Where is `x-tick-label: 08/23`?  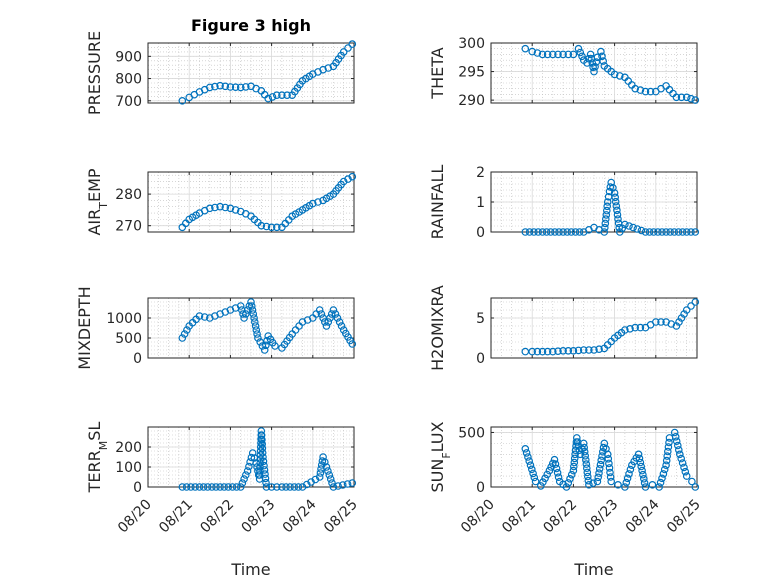 x-tick-label: 08/23 is located at coordinates (259, 517).